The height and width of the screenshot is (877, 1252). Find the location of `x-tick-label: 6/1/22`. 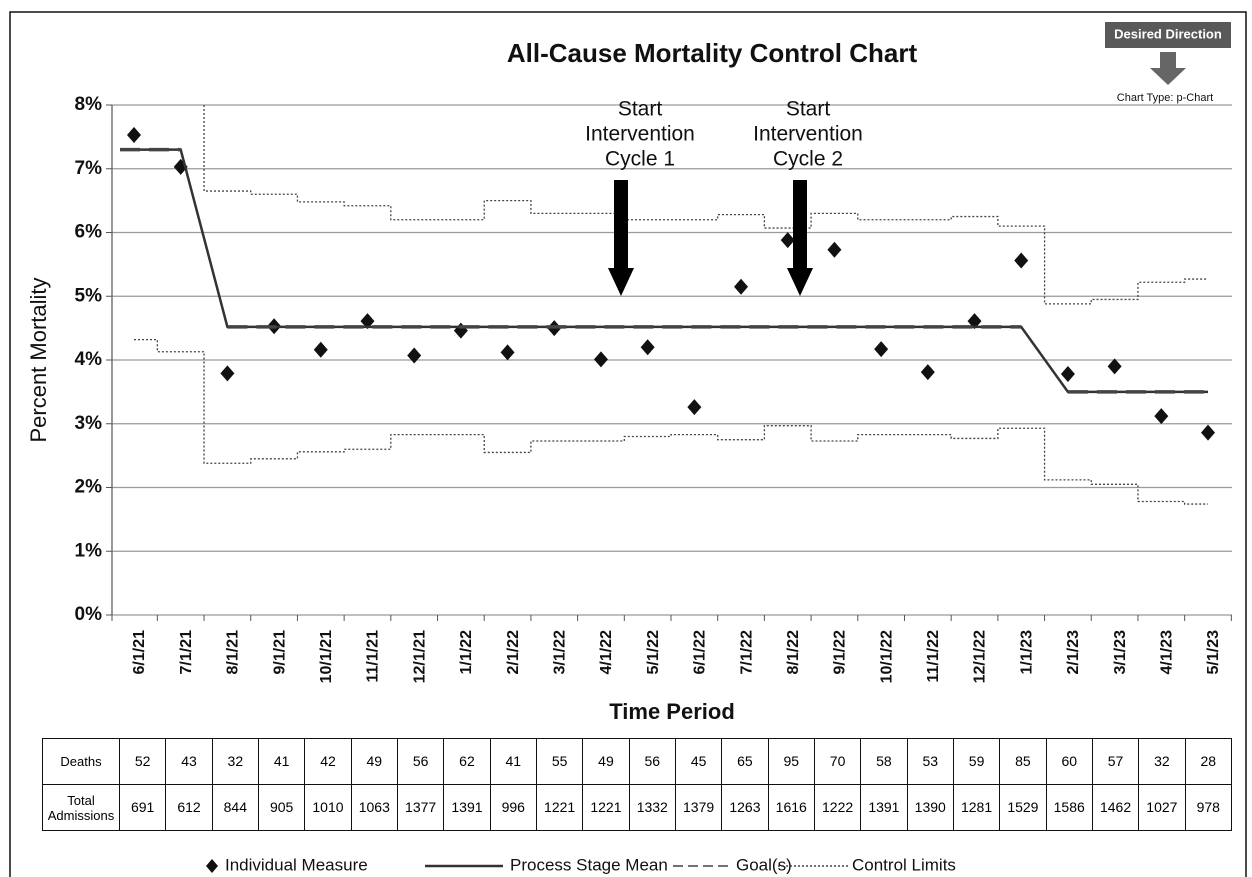

x-tick-label: 6/1/22 is located at coordinates (700, 652).